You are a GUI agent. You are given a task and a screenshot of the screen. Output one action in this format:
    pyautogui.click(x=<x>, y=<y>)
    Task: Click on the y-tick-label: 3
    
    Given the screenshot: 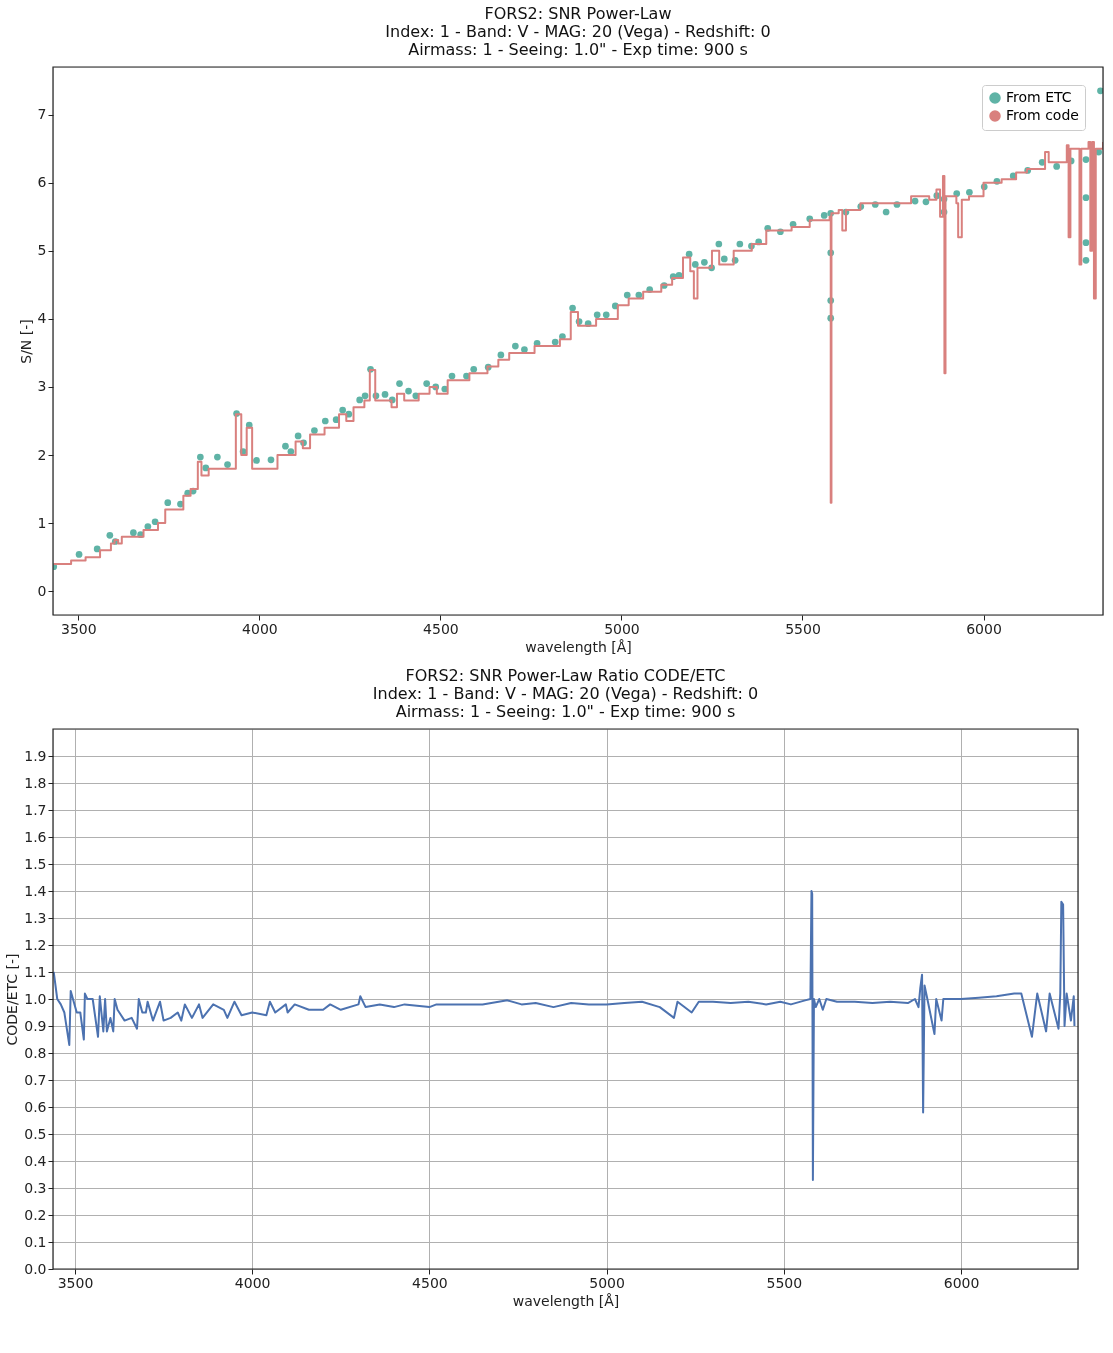 What is the action you would take?
    pyautogui.click(x=42, y=386)
    